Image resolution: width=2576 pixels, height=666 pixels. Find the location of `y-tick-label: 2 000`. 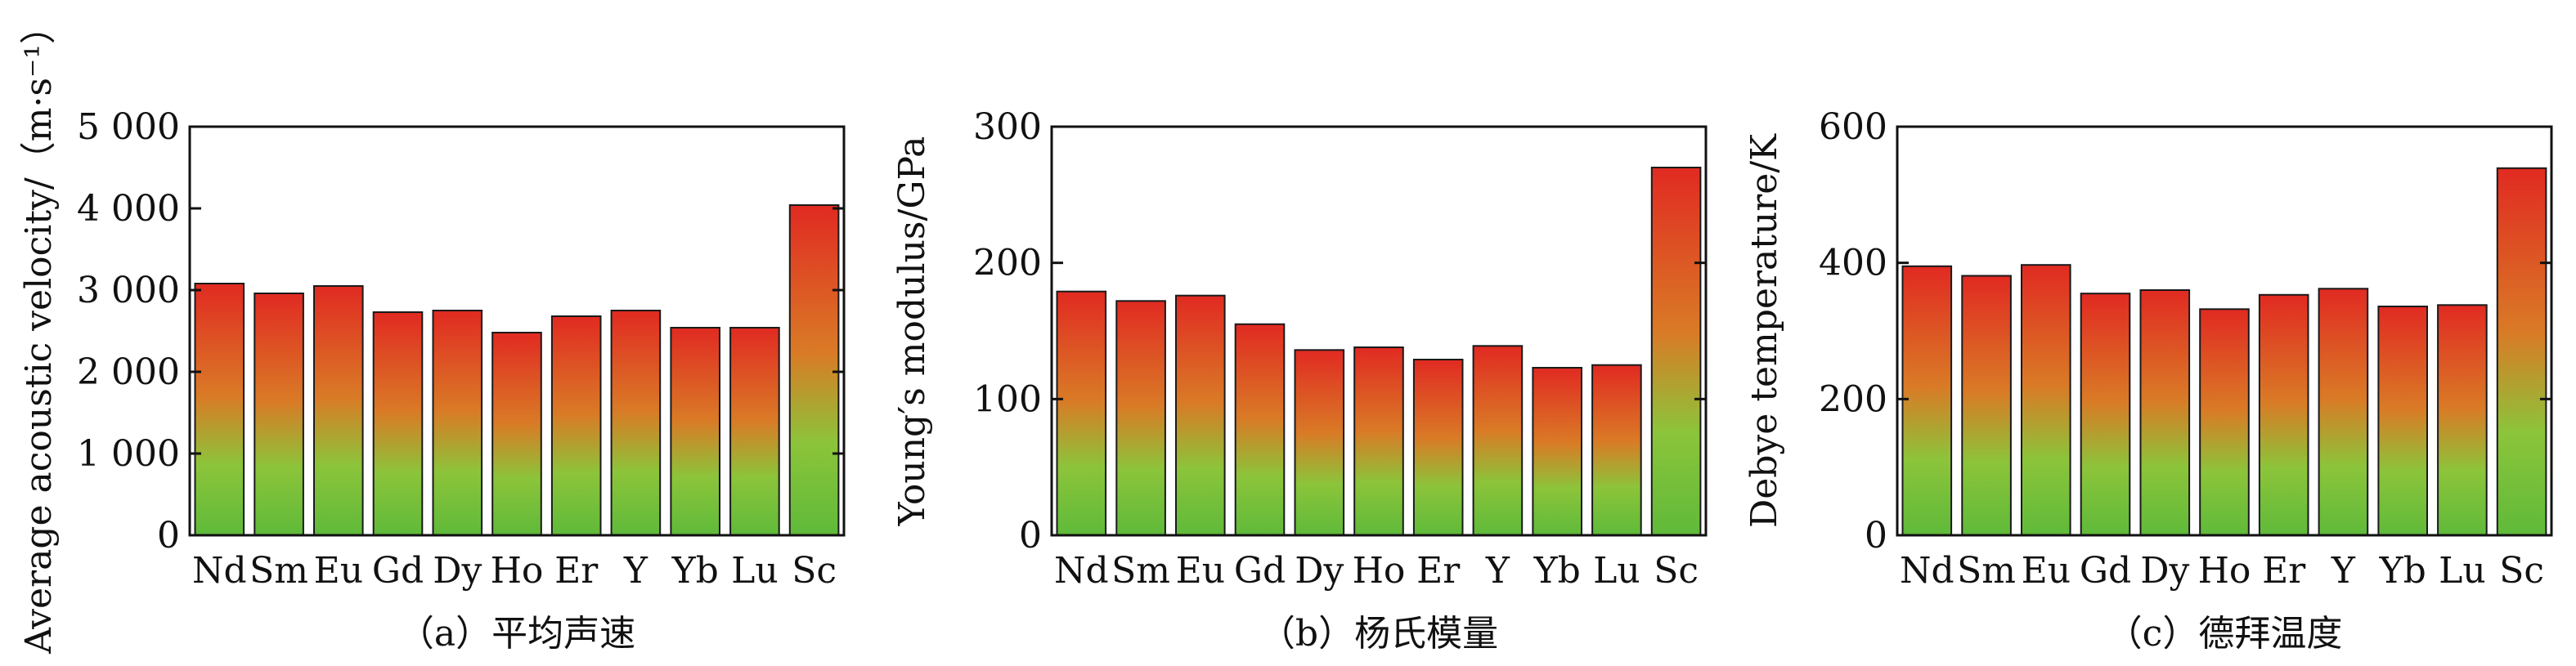

y-tick-label: 2 000 is located at coordinates (128, 372).